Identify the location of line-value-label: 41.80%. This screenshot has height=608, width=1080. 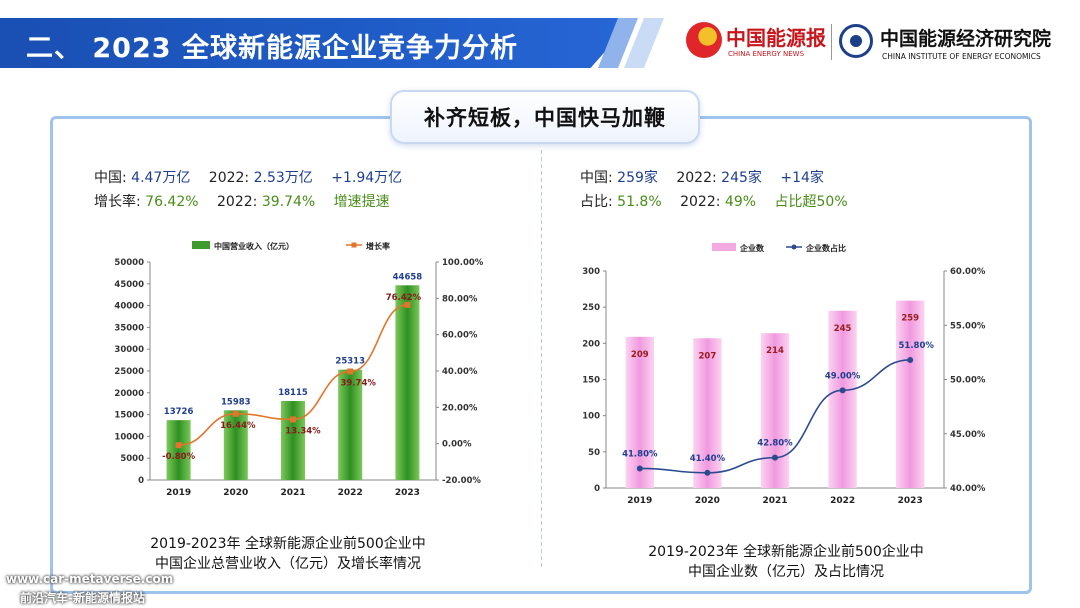
(640, 454).